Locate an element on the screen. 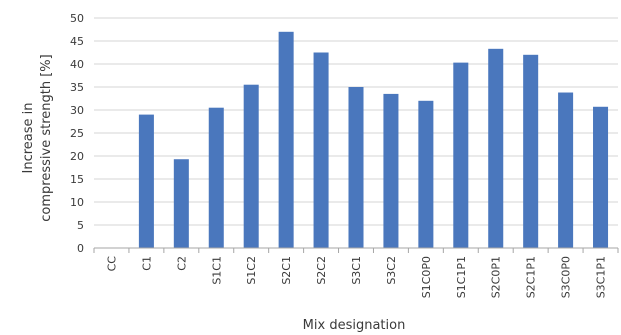 The width and height of the screenshot is (621, 335). y-tick-label: 25 is located at coordinates (77, 133).